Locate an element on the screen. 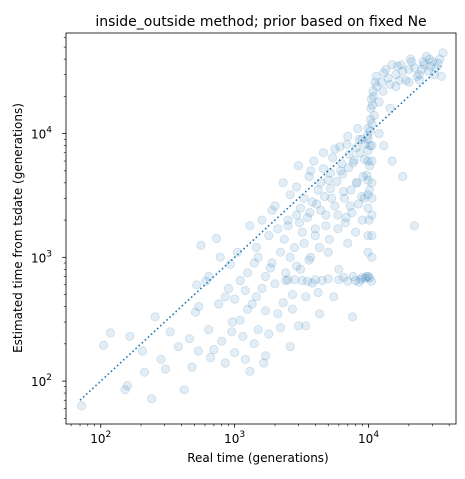  y-tick-label: 102 is located at coordinates (41, 381).